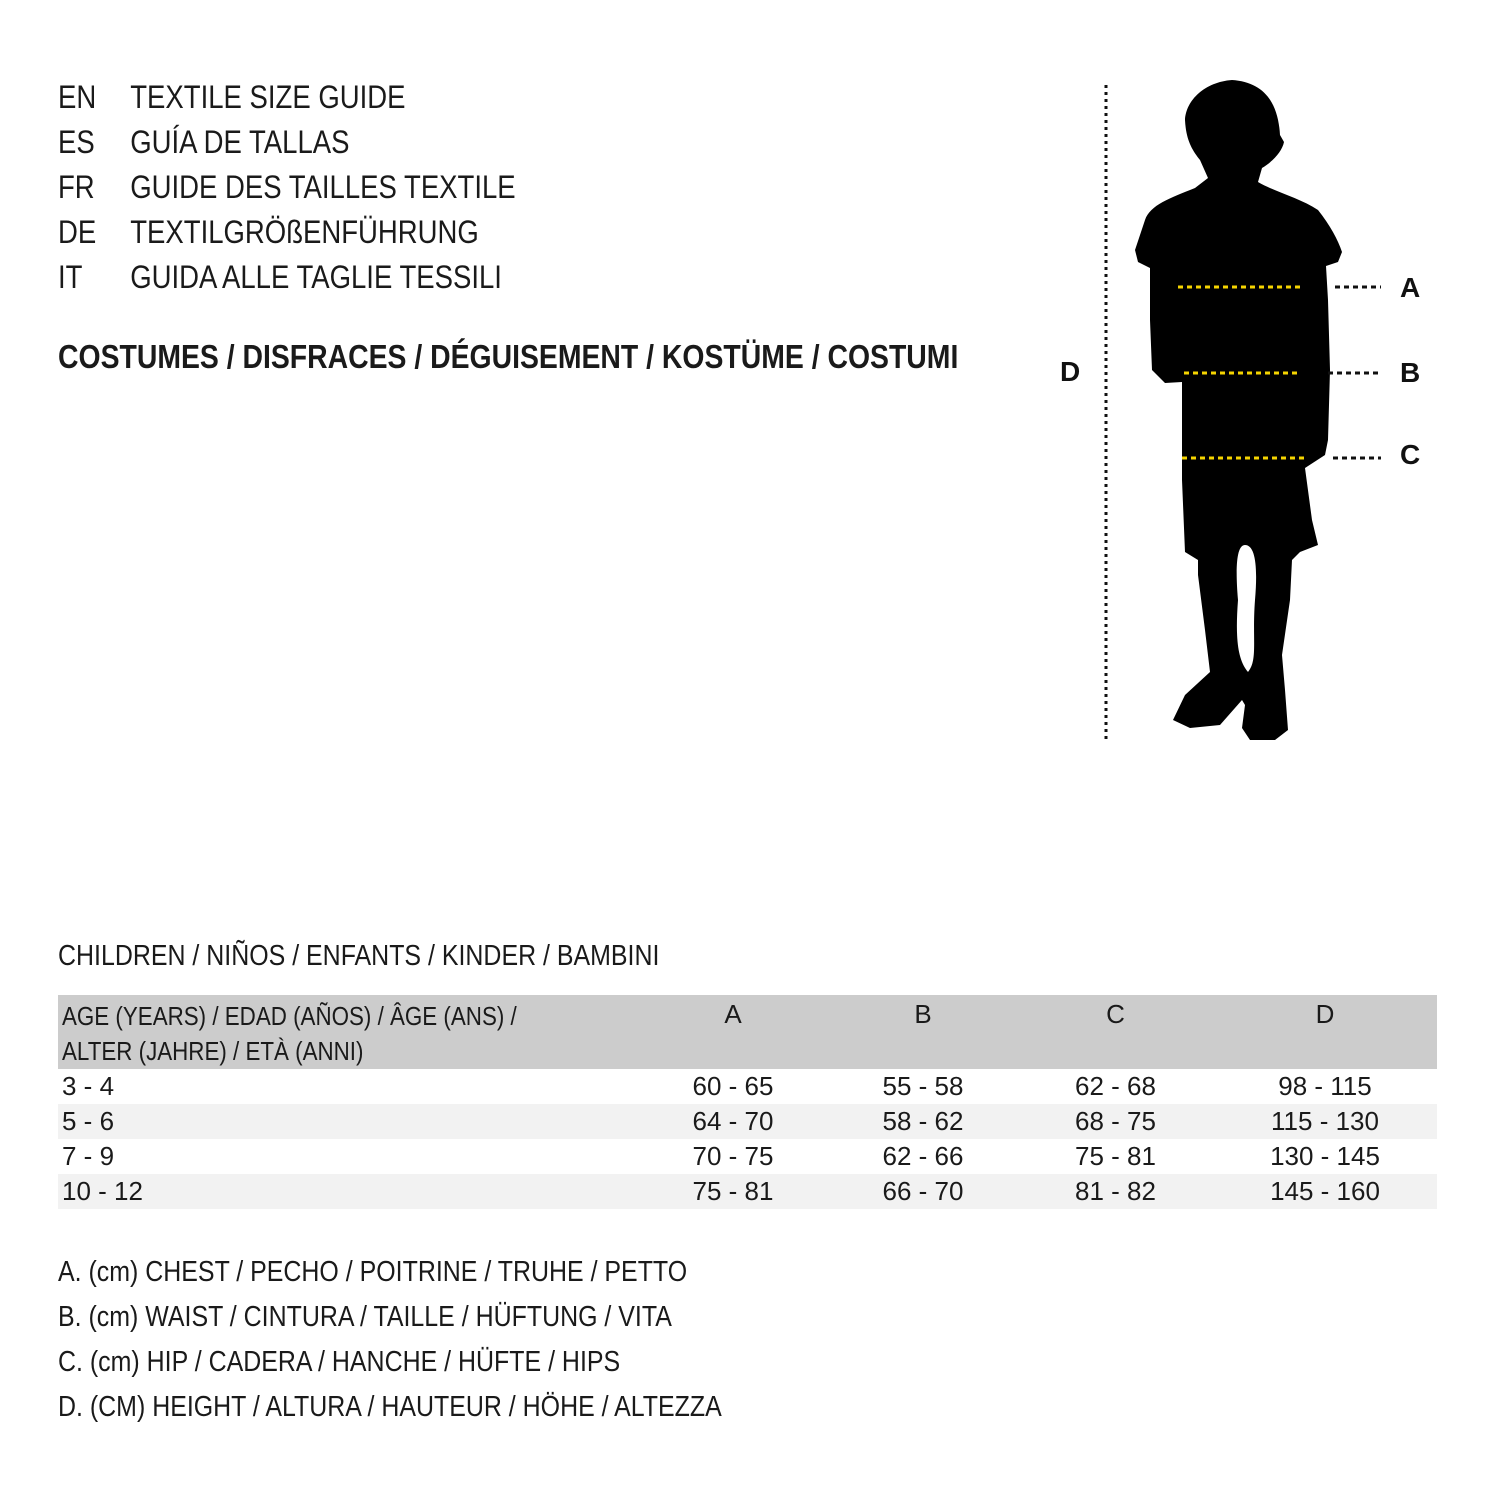  I want to click on cell-b: 66 - 70, so click(923, 1191).